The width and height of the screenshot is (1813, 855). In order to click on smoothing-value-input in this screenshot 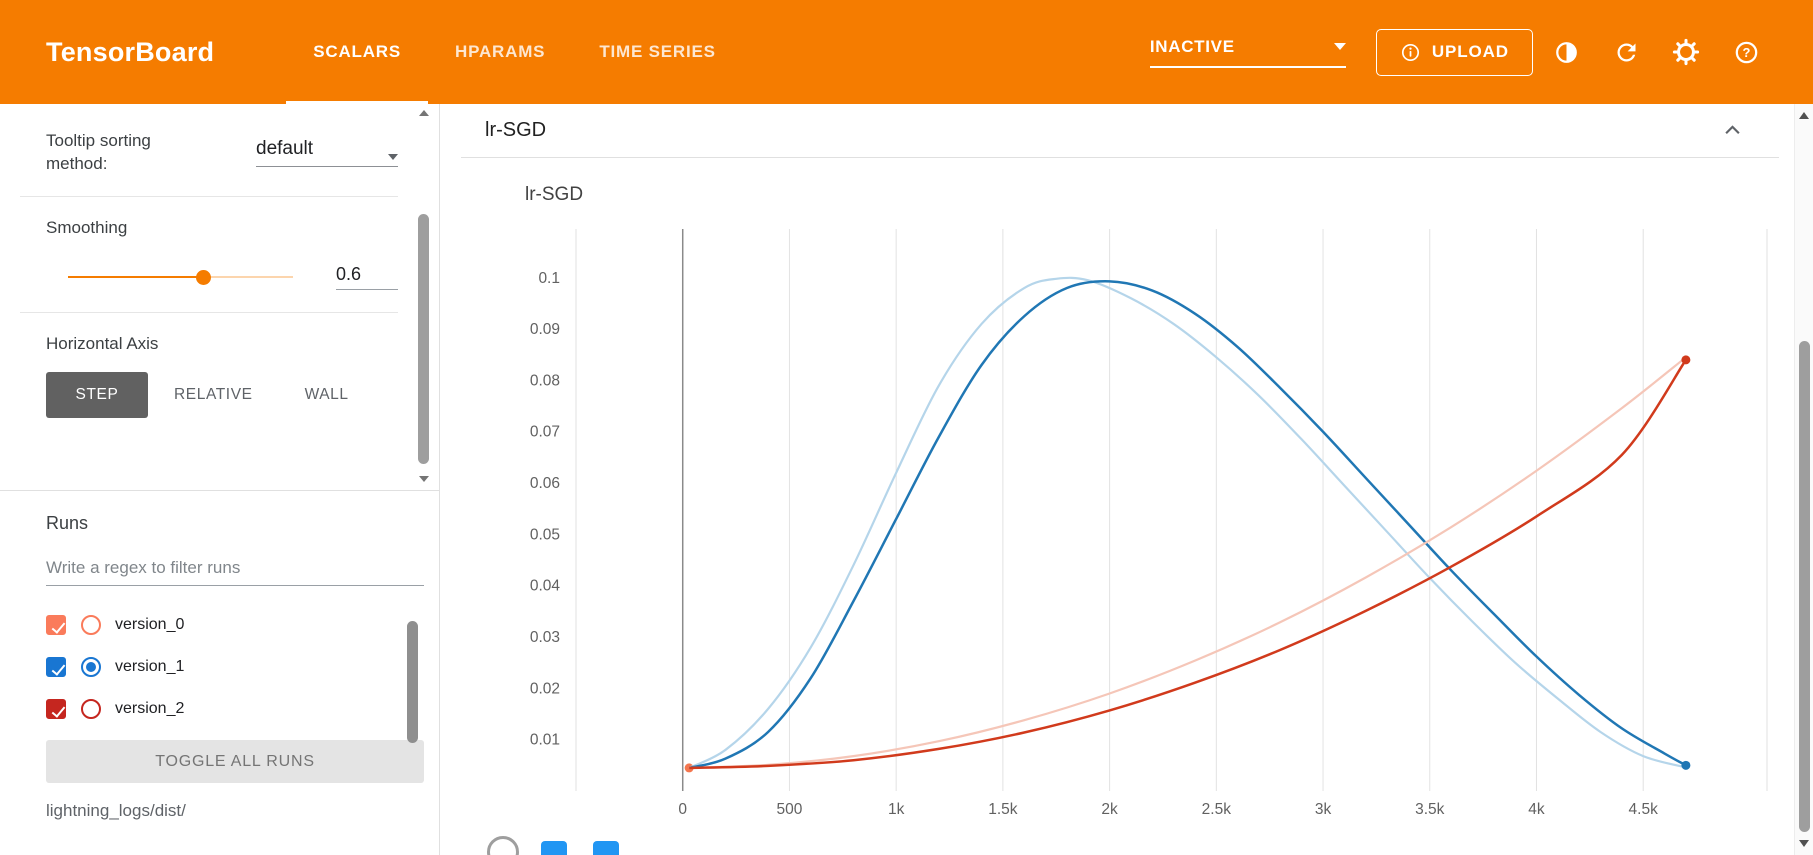, I will do `click(367, 276)`.